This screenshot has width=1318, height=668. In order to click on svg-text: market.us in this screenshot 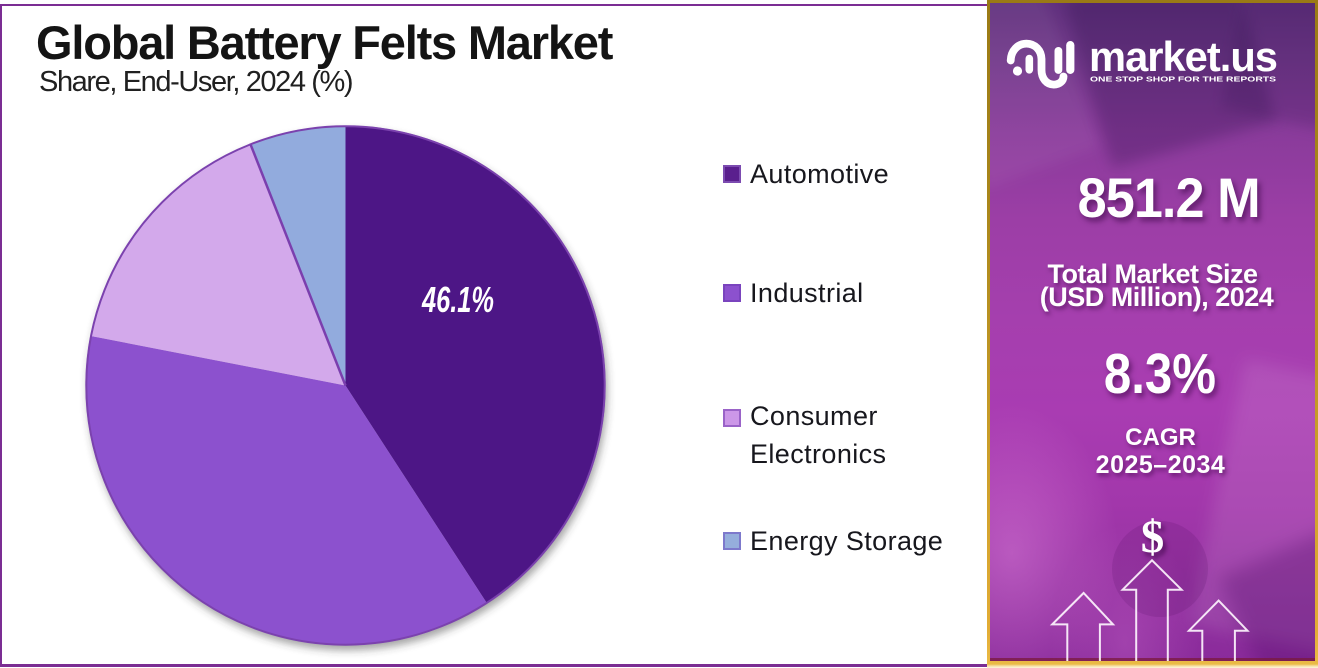, I will do `click(1183, 56)`.